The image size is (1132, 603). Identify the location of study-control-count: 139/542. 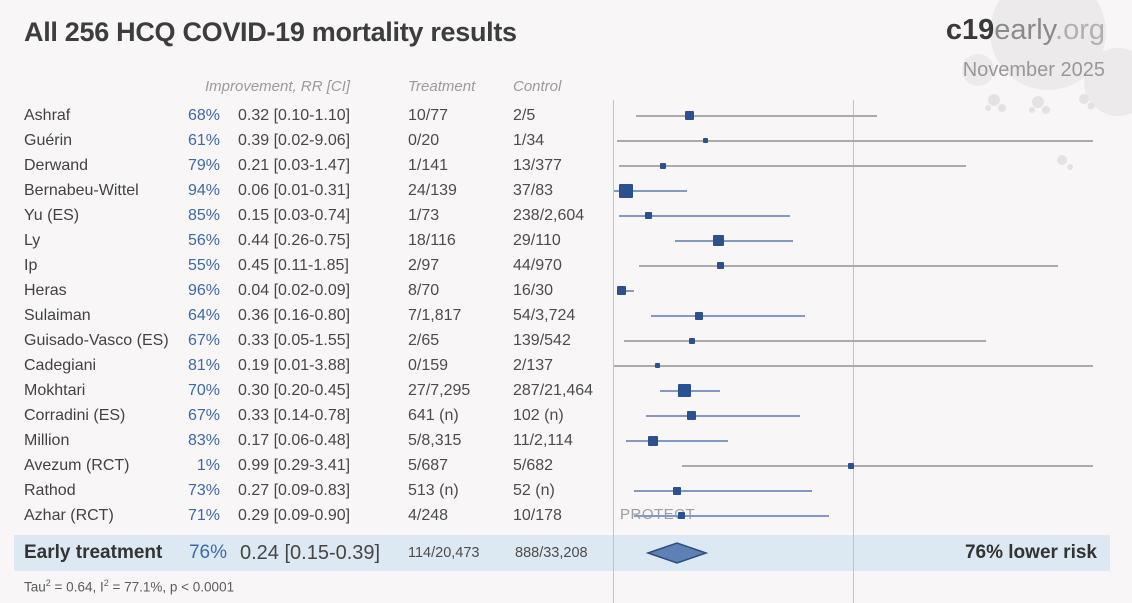
(542, 340).